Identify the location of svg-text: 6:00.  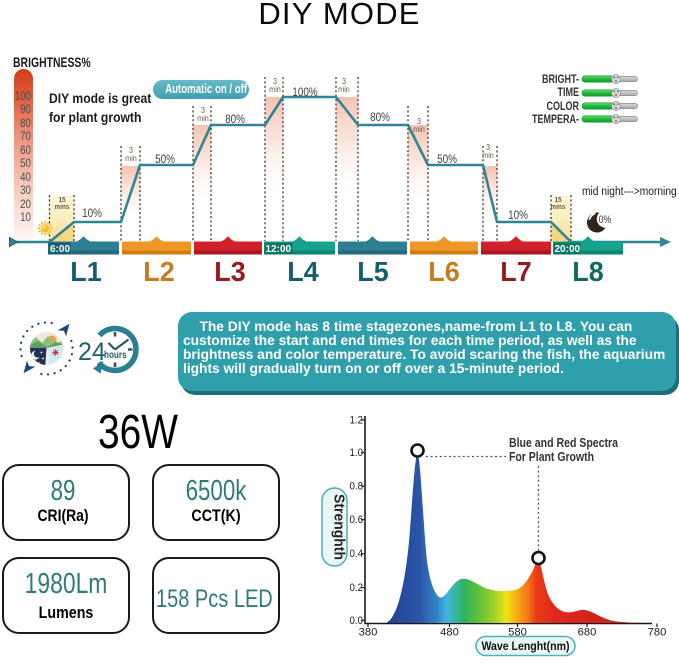
(60, 249).